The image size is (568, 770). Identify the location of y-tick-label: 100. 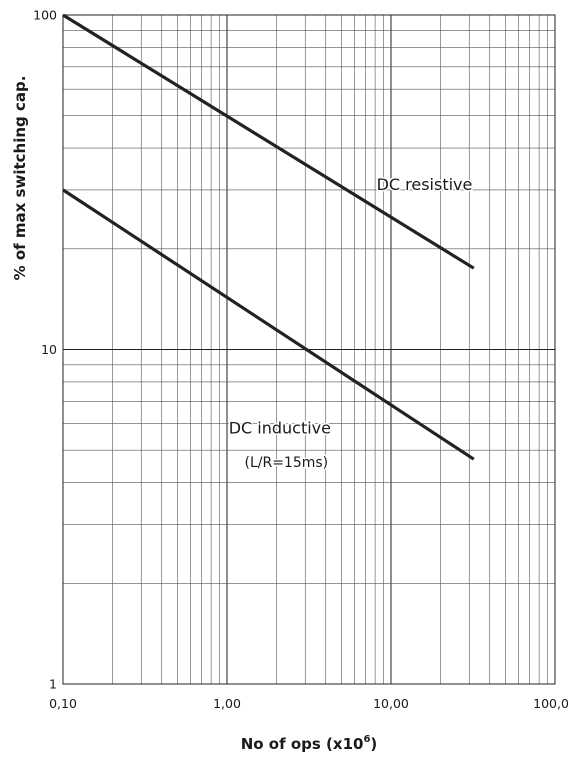
(45, 15).